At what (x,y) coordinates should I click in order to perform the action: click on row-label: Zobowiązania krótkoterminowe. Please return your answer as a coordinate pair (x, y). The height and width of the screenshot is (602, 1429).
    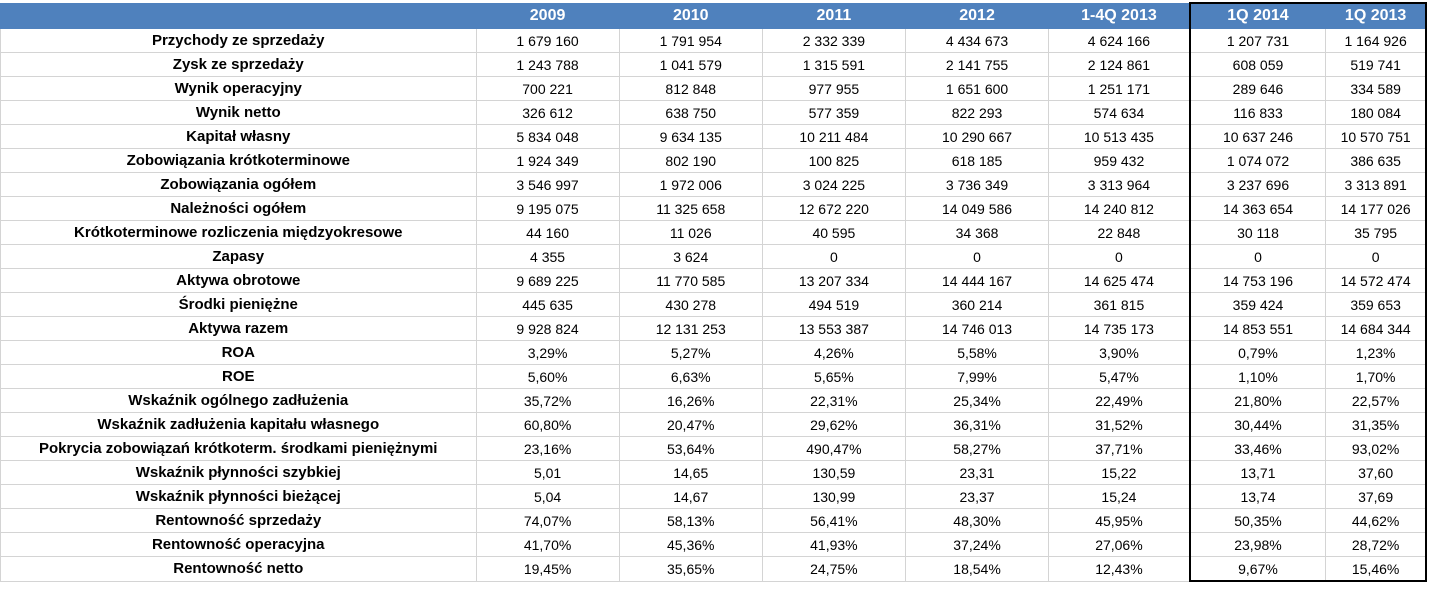
    Looking at the image, I should click on (238, 160).